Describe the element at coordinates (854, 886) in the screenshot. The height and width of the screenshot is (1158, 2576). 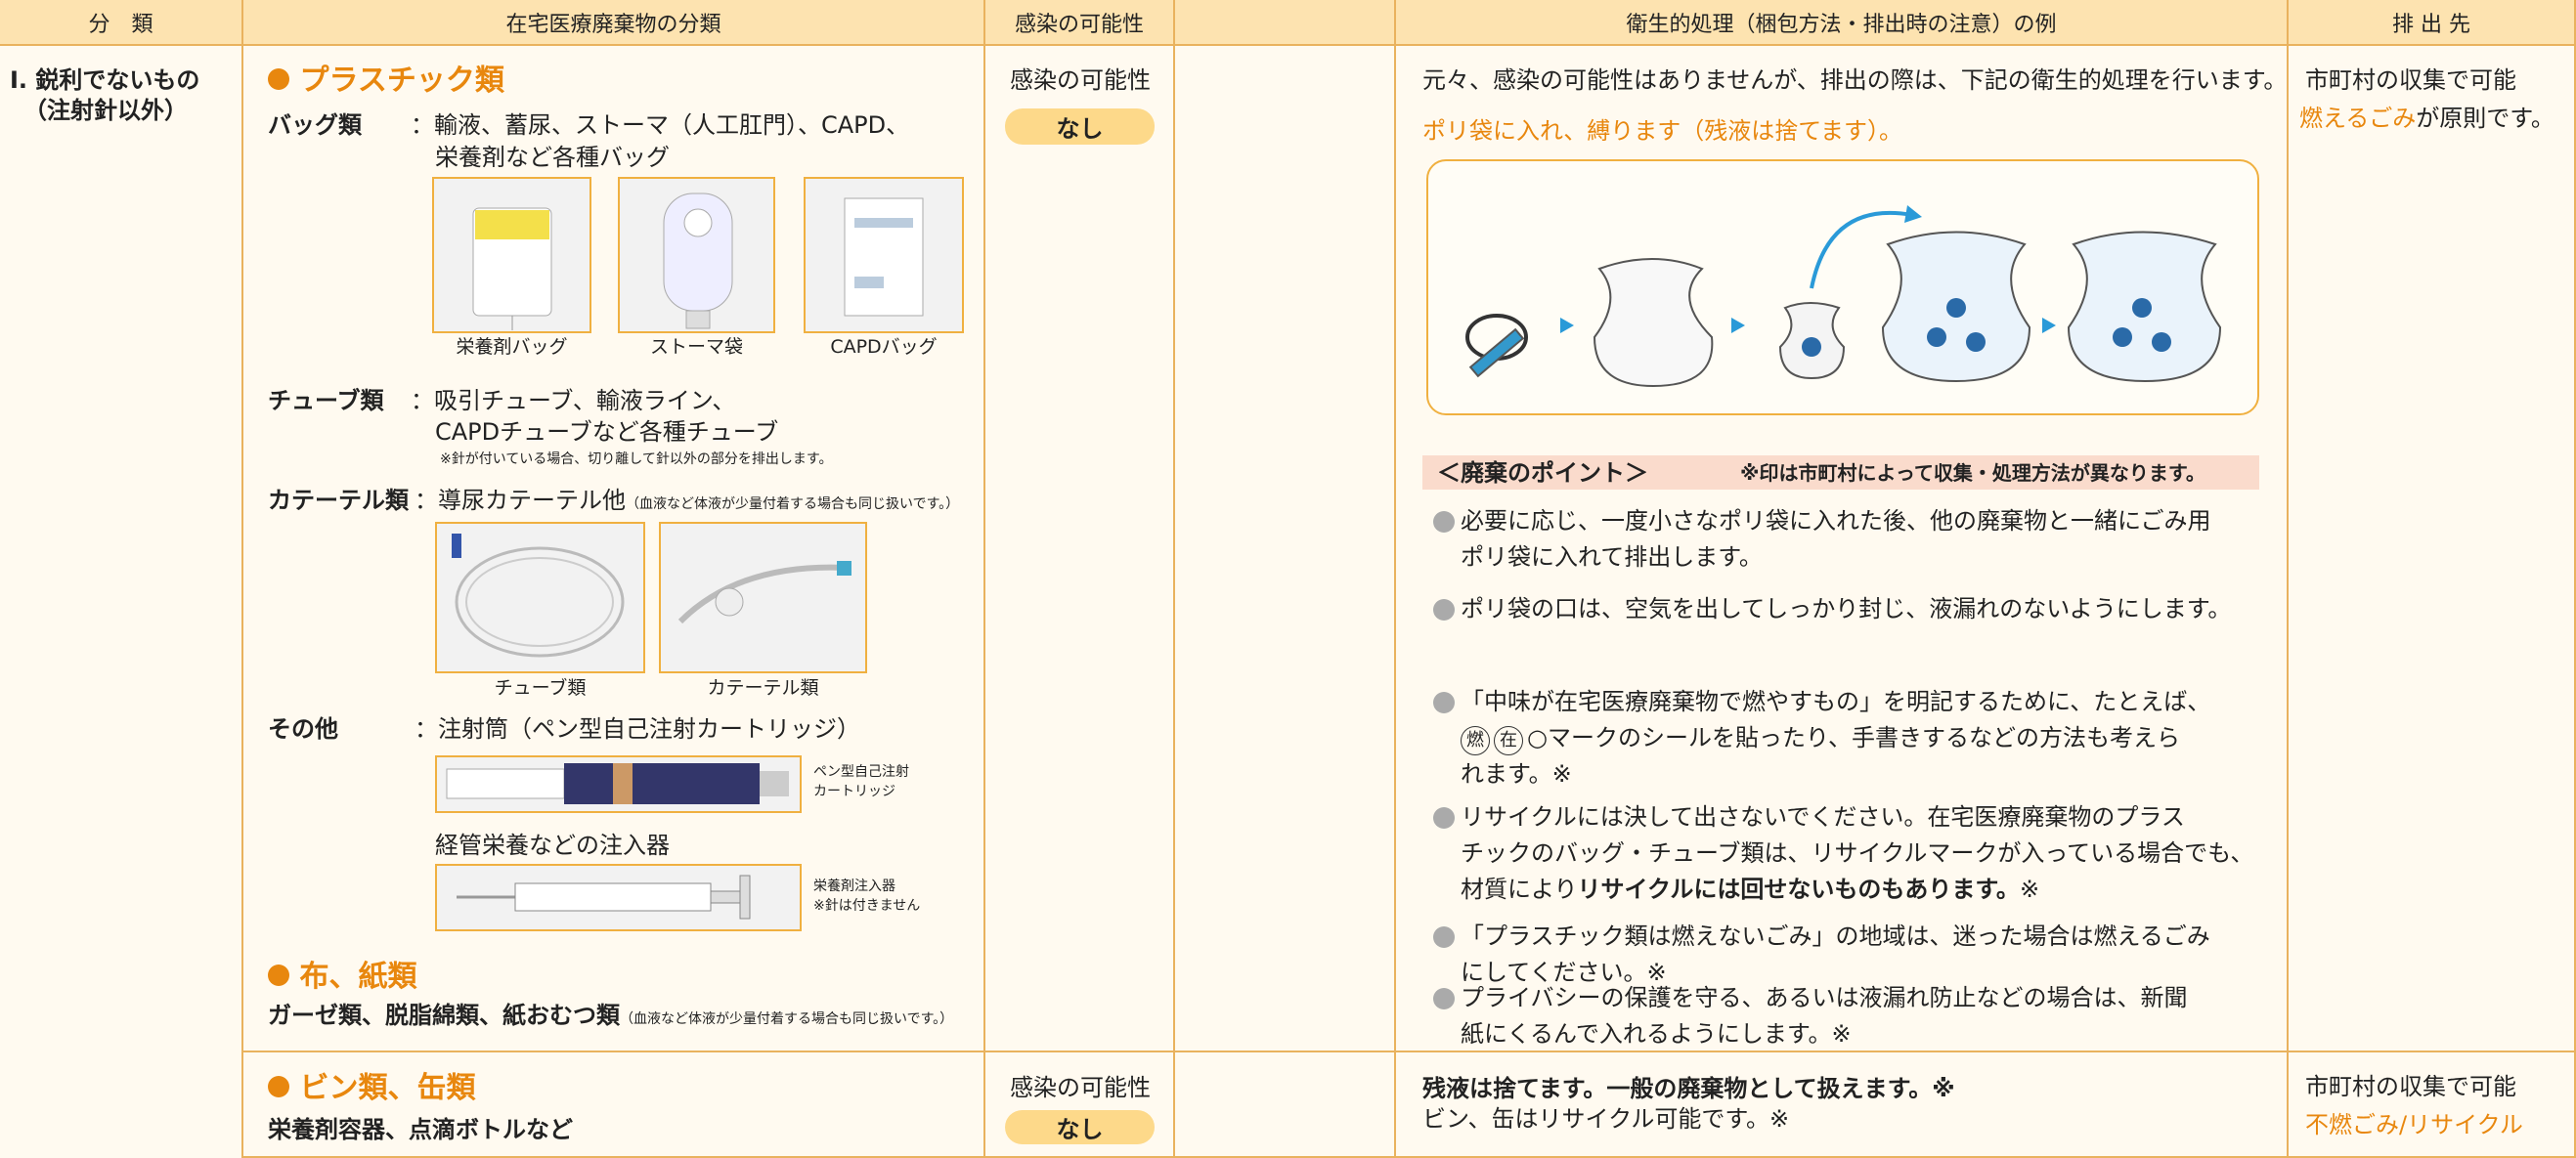
I see `caption-line: 栄養剤注入器` at that location.